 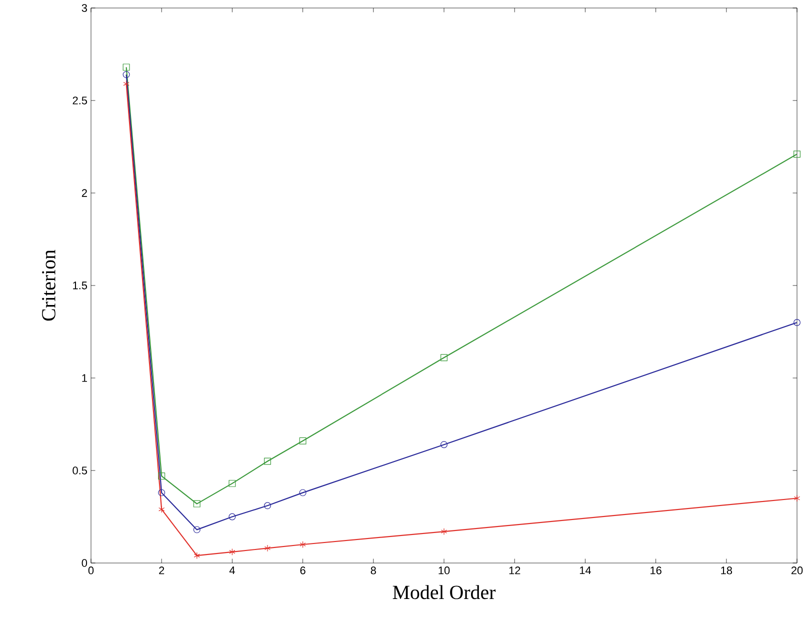 What do you see at coordinates (232, 570) in the screenshot?
I see `x-tick-label: 4` at bounding box center [232, 570].